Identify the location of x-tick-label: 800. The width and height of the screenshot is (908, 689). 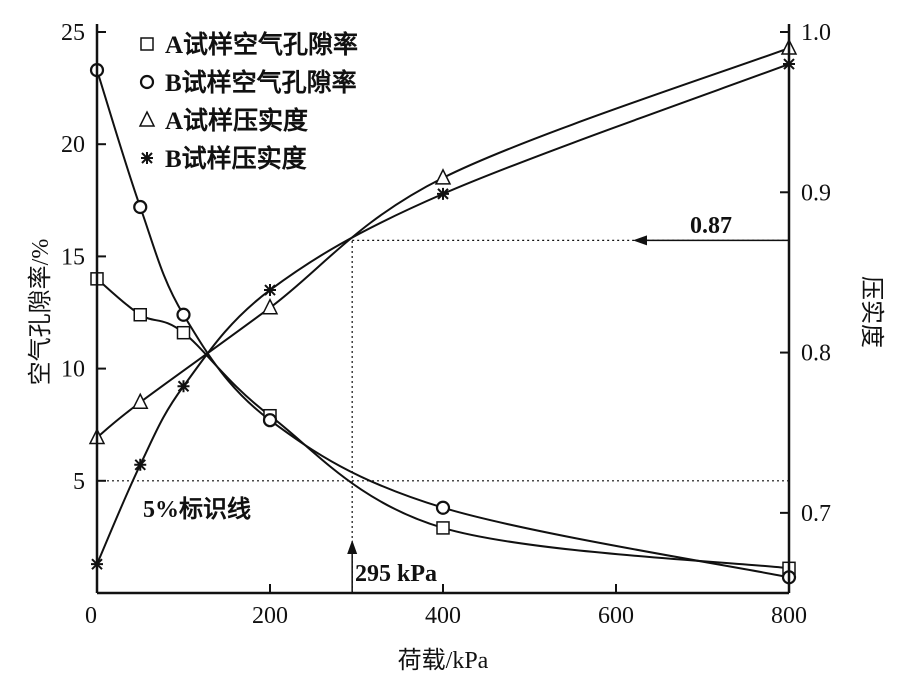
(789, 616).